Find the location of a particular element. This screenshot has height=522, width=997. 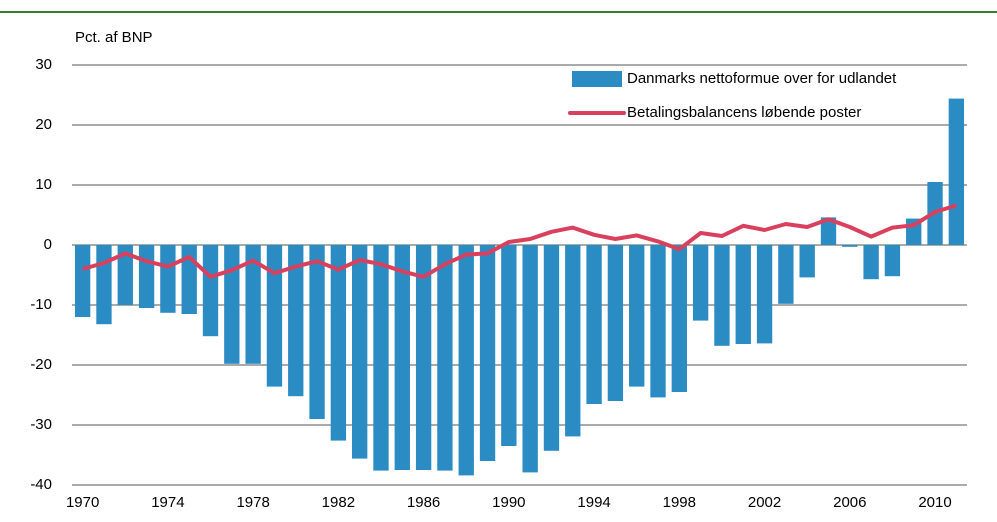

legend-label: Danmarks nettoformue over for udlandet is located at coordinates (762, 78).